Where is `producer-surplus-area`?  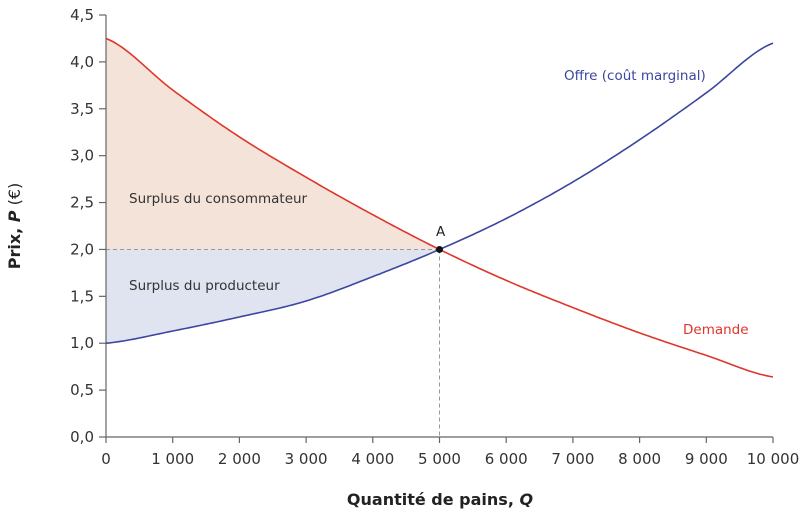 producer-surplus-area is located at coordinates (273, 296).